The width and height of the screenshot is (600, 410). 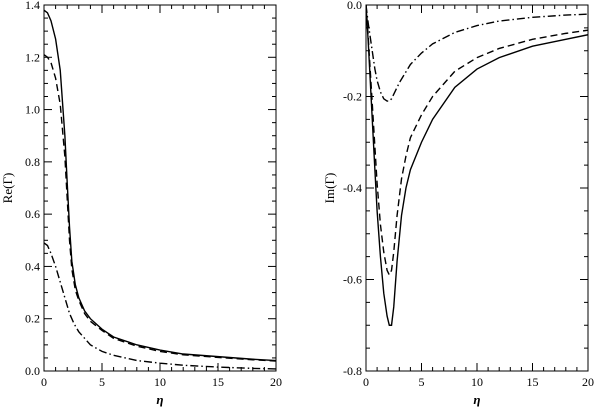 What do you see at coordinates (32, 162) in the screenshot?
I see `y-tick-label: 0.8` at bounding box center [32, 162].